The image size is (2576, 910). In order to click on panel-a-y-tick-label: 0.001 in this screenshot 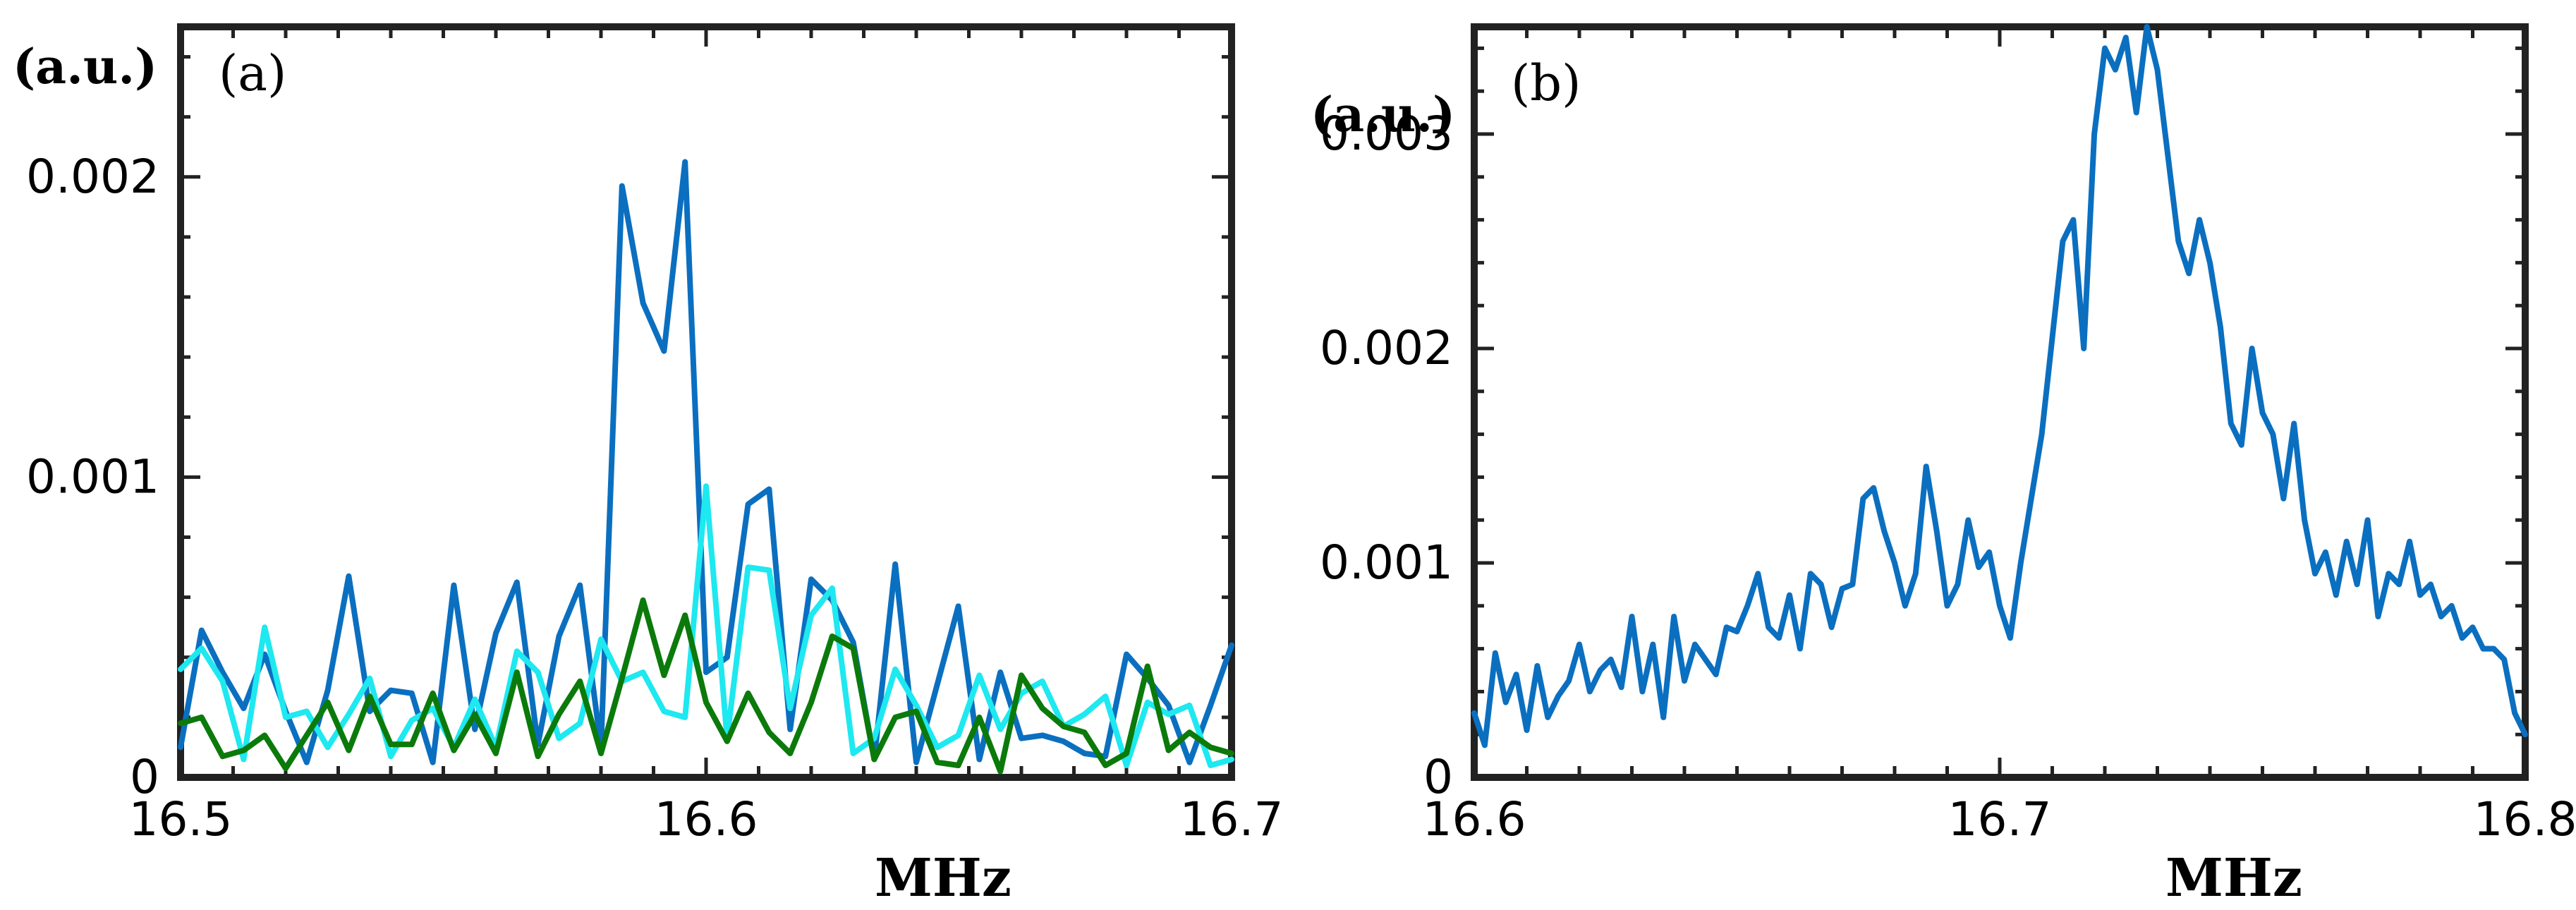, I will do `click(92, 476)`.